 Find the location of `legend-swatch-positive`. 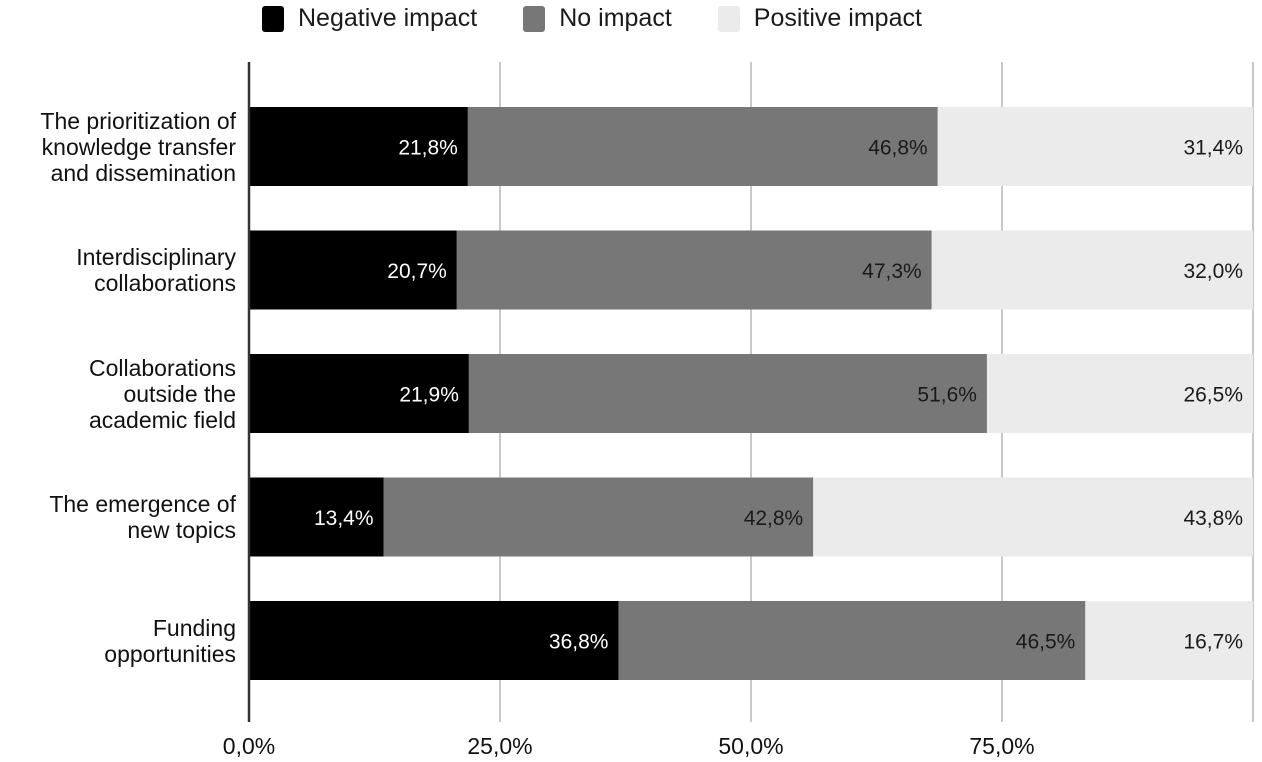

legend-swatch-positive is located at coordinates (728, 18).